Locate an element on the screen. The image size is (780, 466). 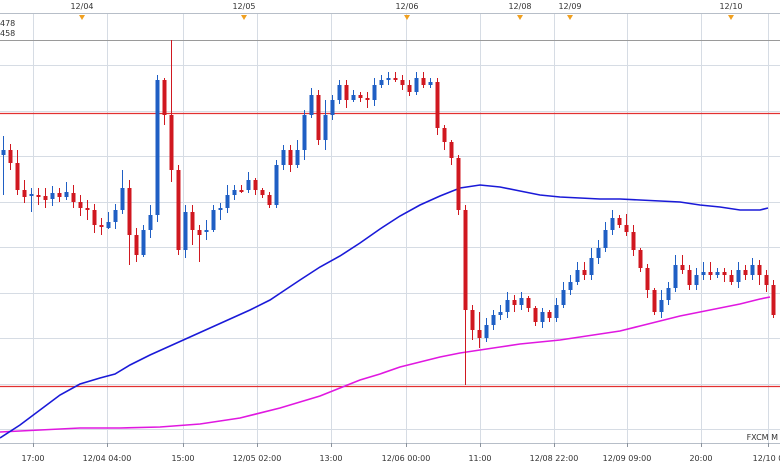
bottom-axis-label: 12/05 02:00 is located at coordinates (257, 458).